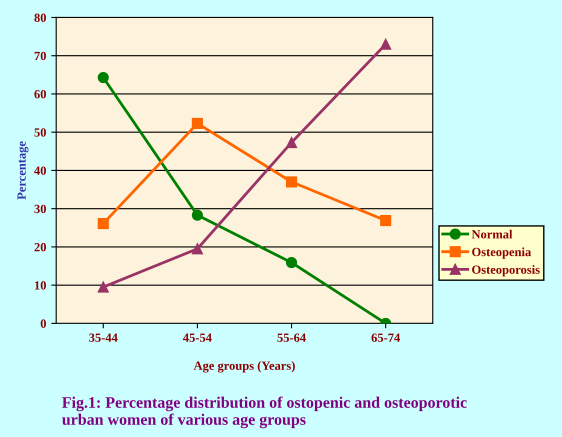 This screenshot has width=562, height=437. I want to click on legend-label: Osteopenia, so click(502, 253).